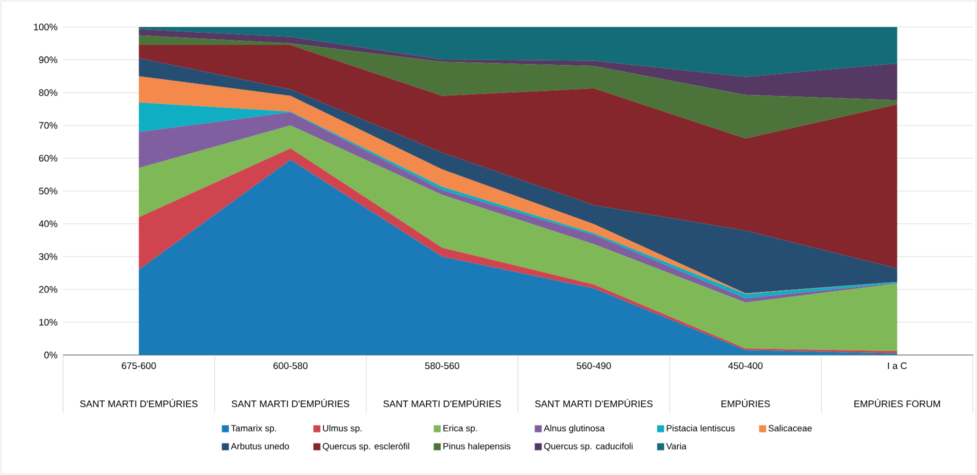  Describe the element at coordinates (366, 447) in the screenshot. I see `legend-label: Quercus sp. escleròfil` at that location.